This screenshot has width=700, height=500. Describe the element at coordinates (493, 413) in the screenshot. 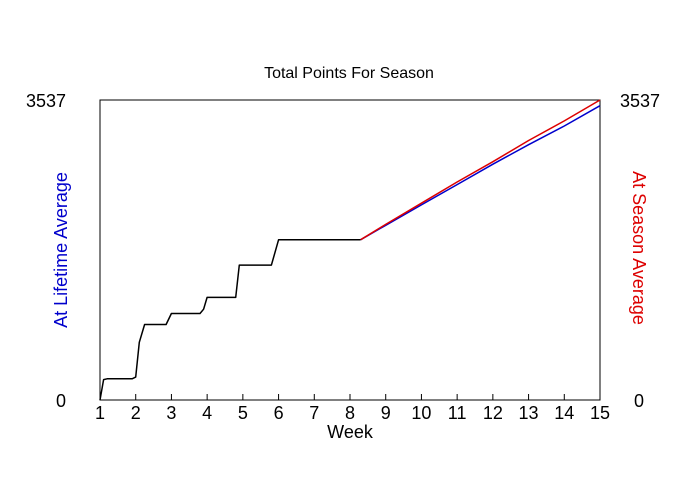

I see `x-tick-label: 12` at that location.